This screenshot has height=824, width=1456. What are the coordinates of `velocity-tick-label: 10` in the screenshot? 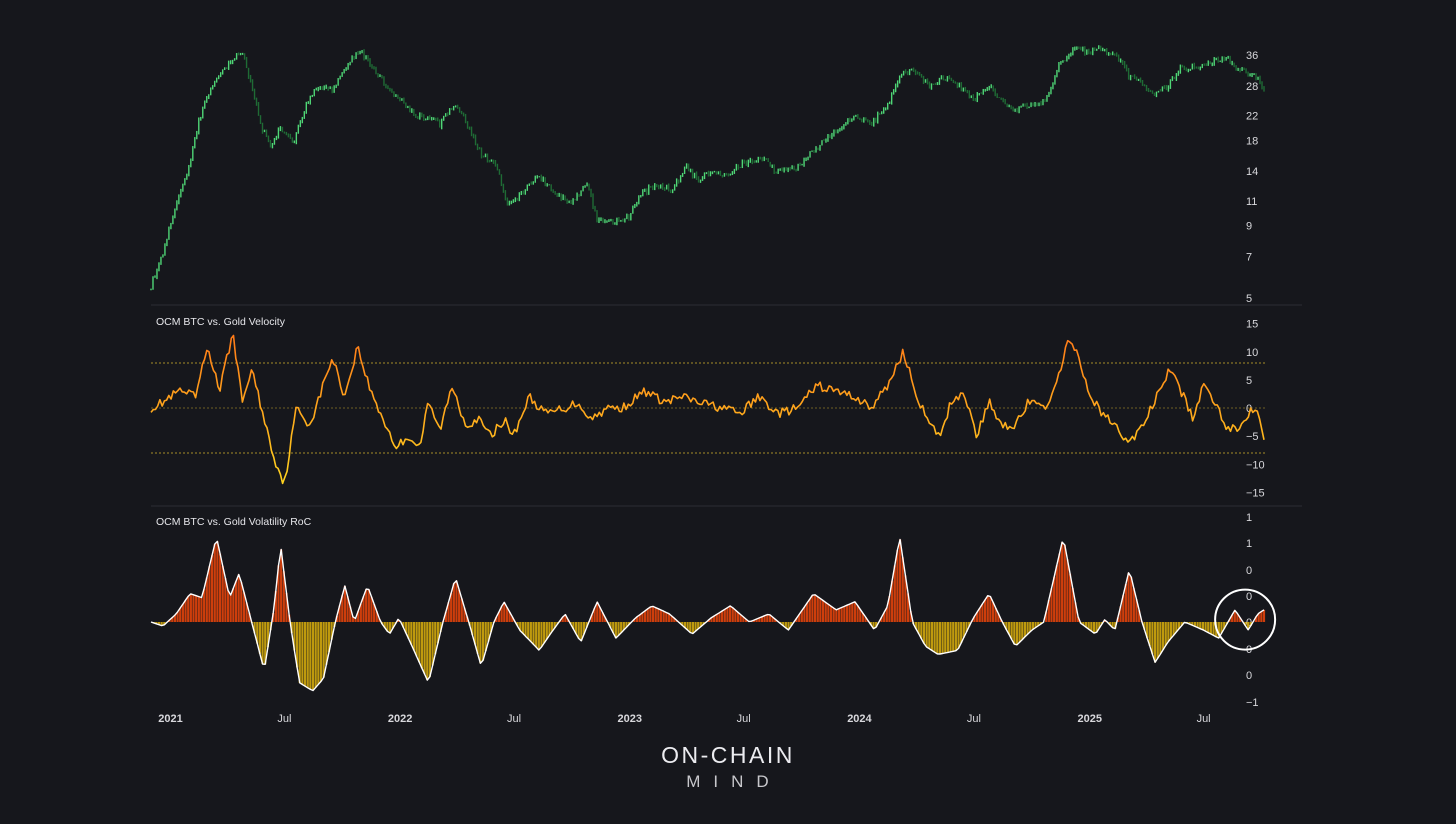 It's located at (1252, 353).